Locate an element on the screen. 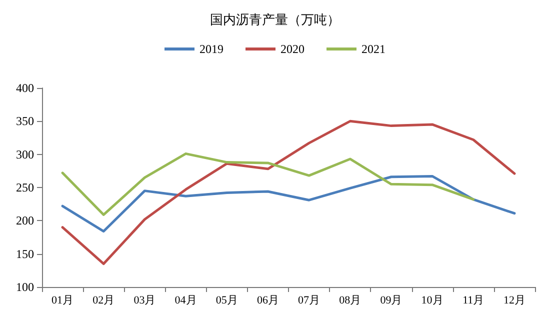  y-tick-label: 100 is located at coordinates (25, 287).